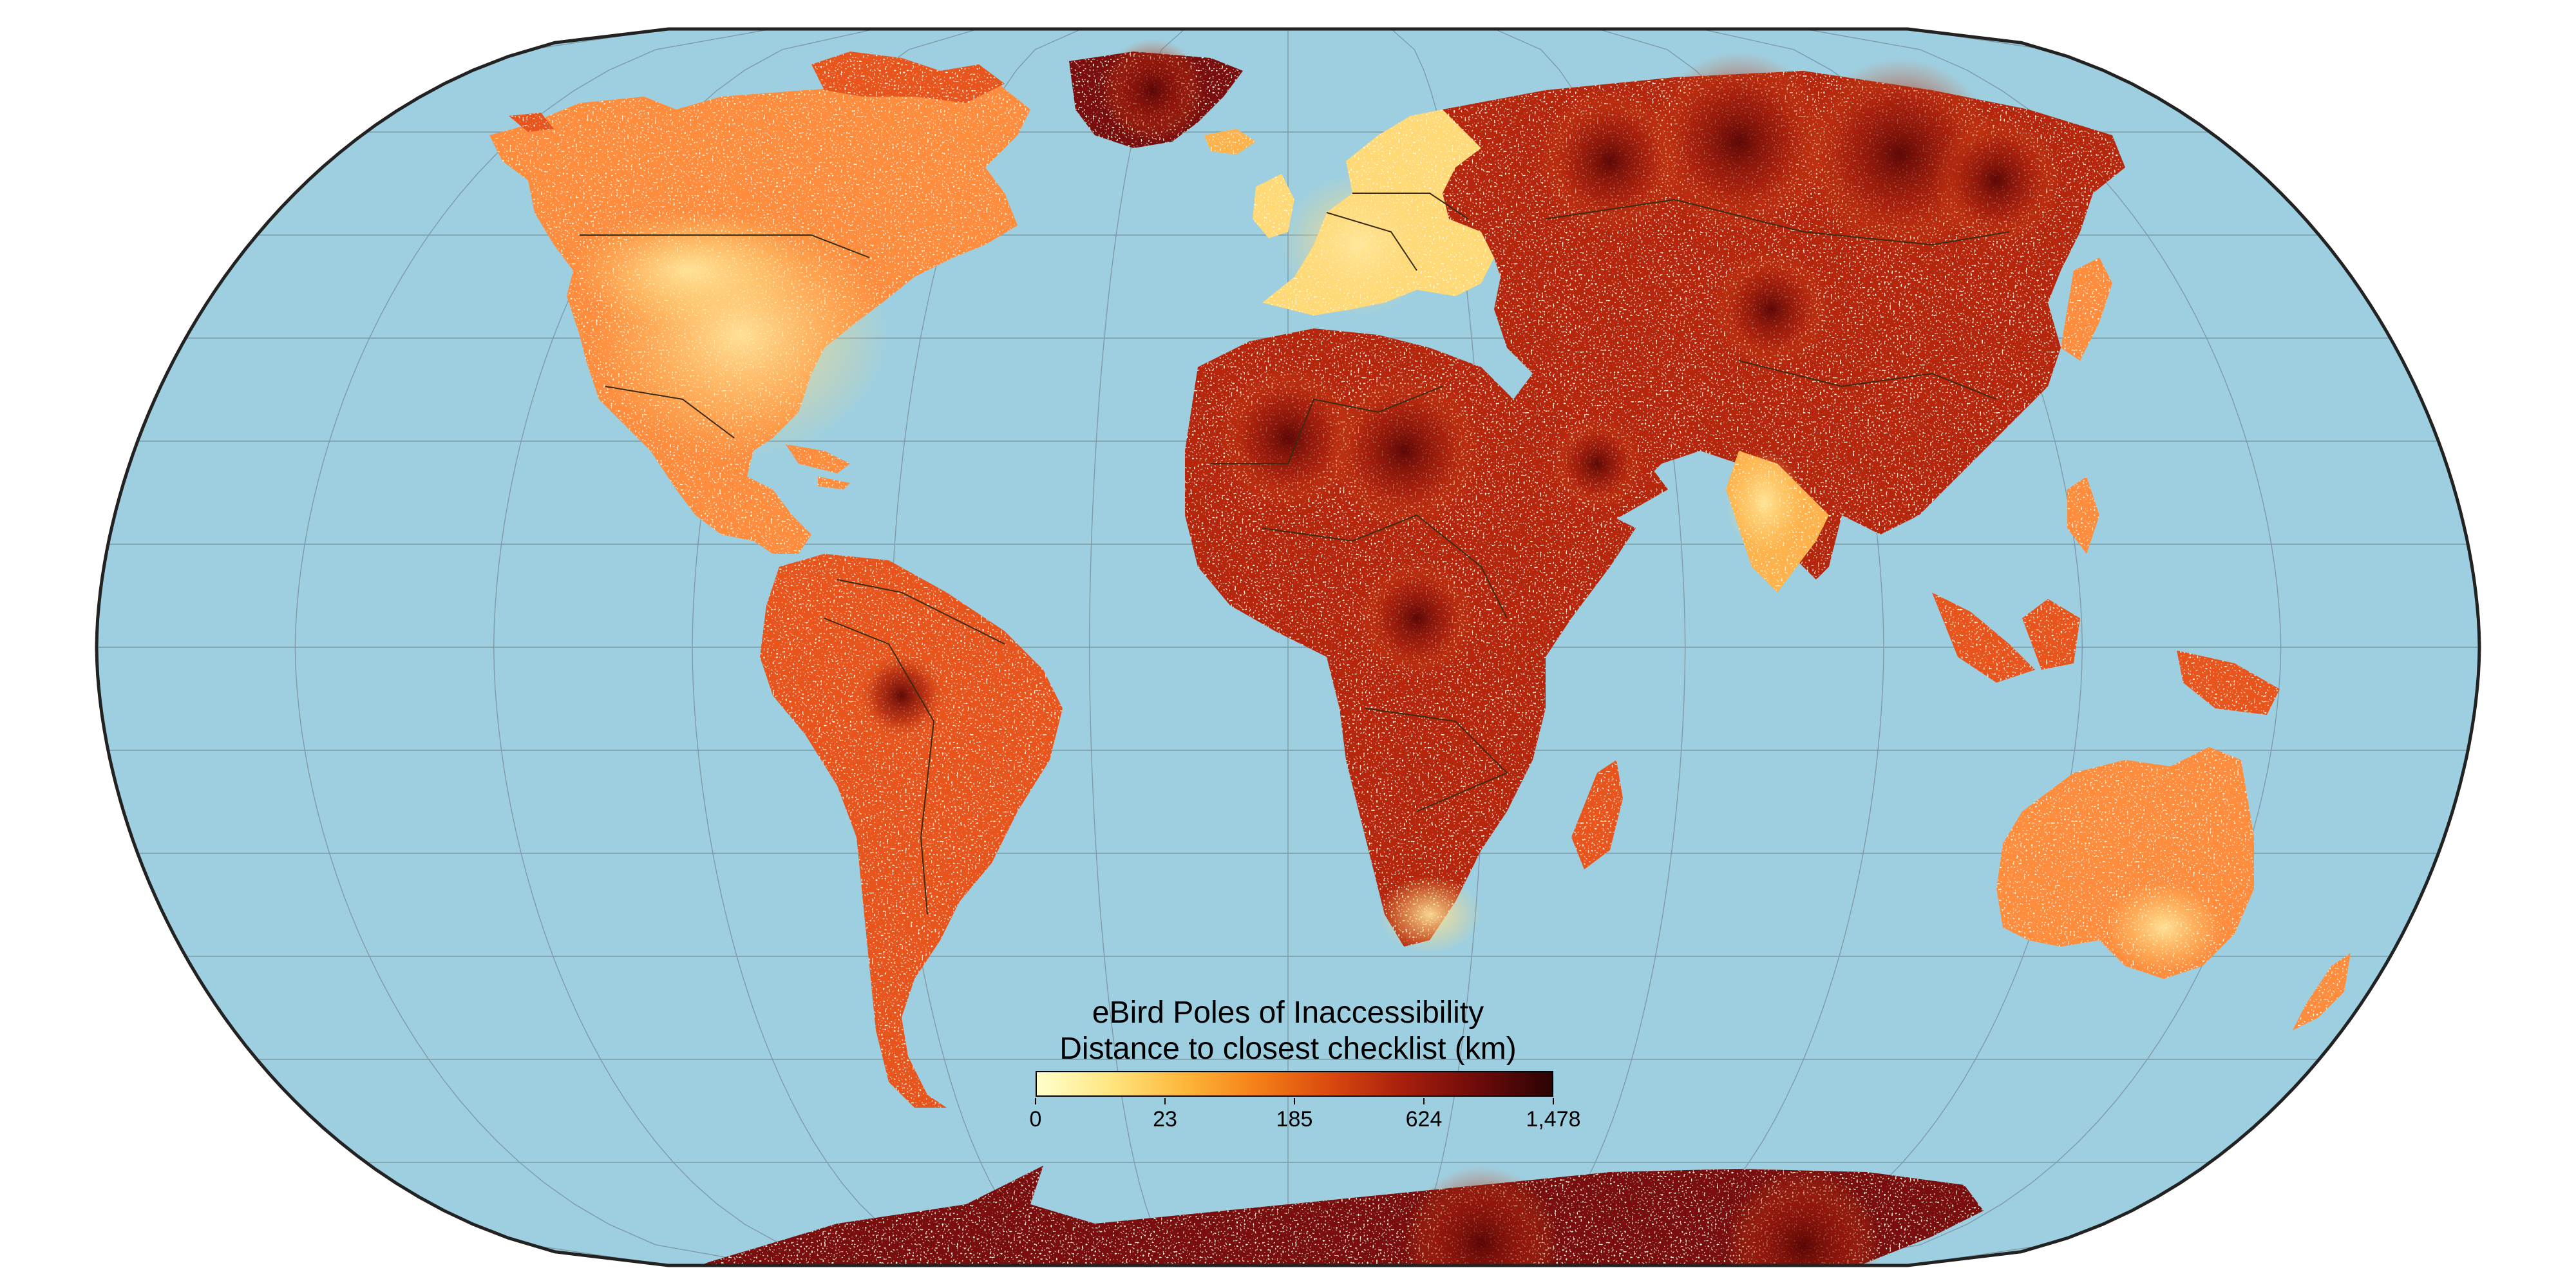  I want to click on land-indonesia, so click(2106, 653).